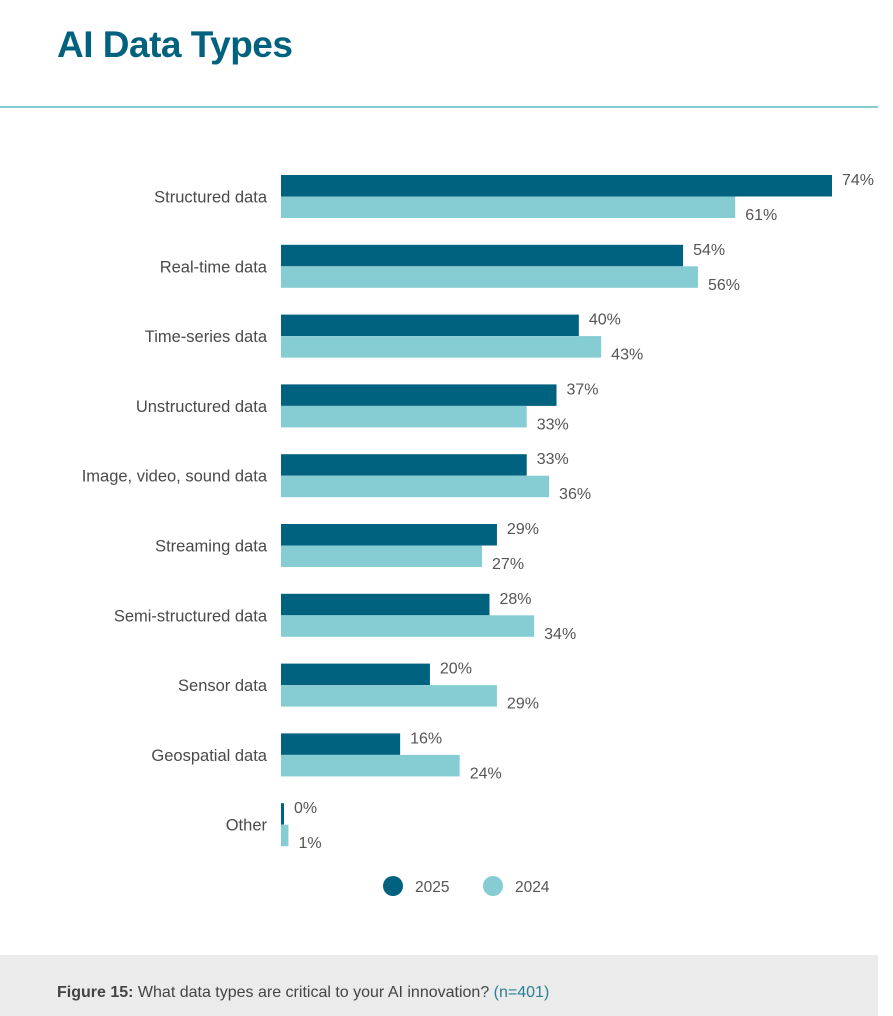 The image size is (893, 1016). Describe the element at coordinates (206, 337) in the screenshot. I see `category-label: Time-series data` at that location.